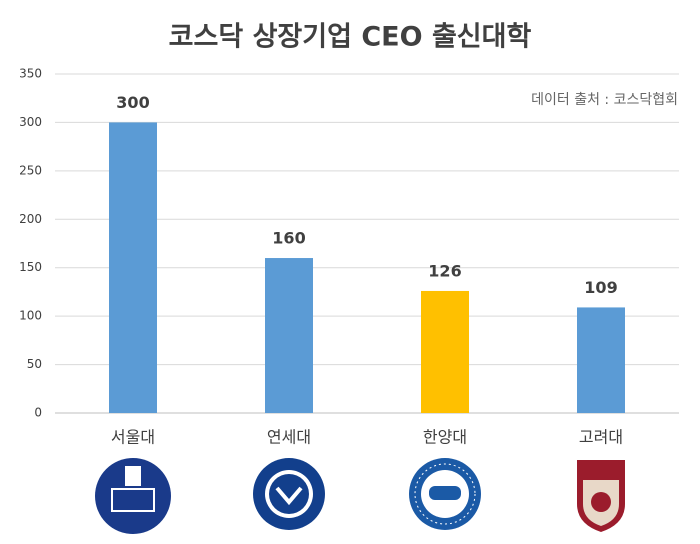  I want to click on y-tick-label: 250, so click(30, 170).